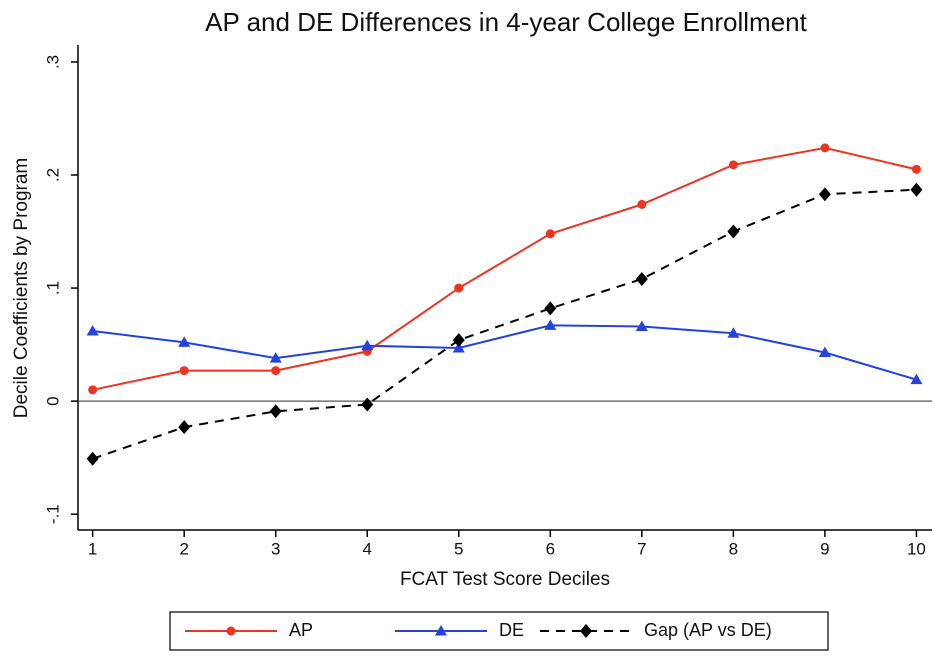  What do you see at coordinates (511, 630) in the screenshot?
I see `legend-label: DE` at bounding box center [511, 630].